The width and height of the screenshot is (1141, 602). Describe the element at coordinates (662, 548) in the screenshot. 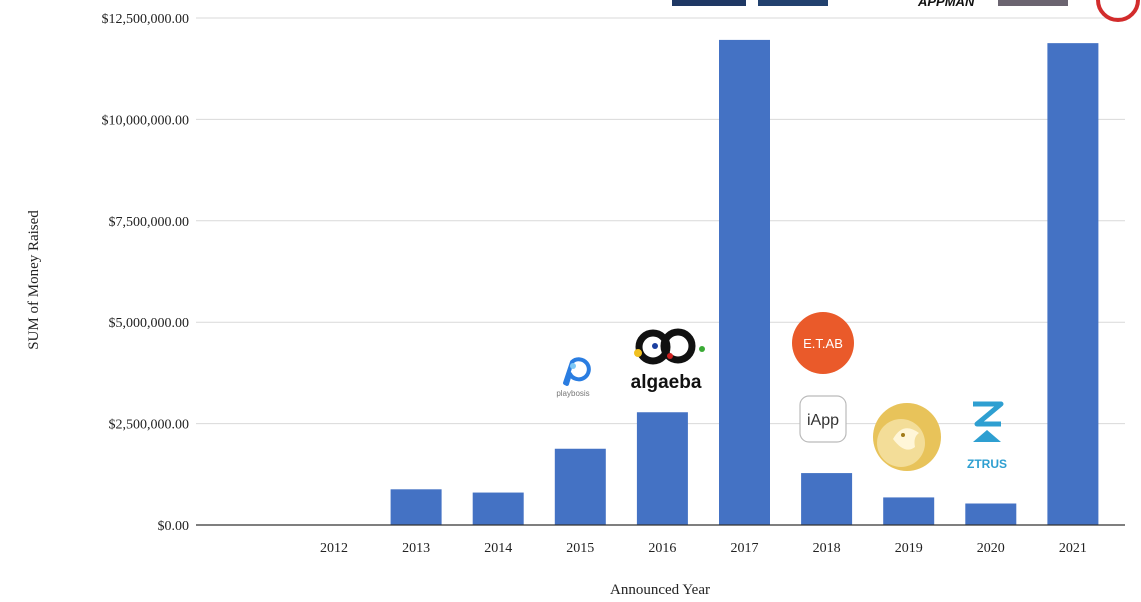

I see `x-tick-label-2016: 2016` at that location.